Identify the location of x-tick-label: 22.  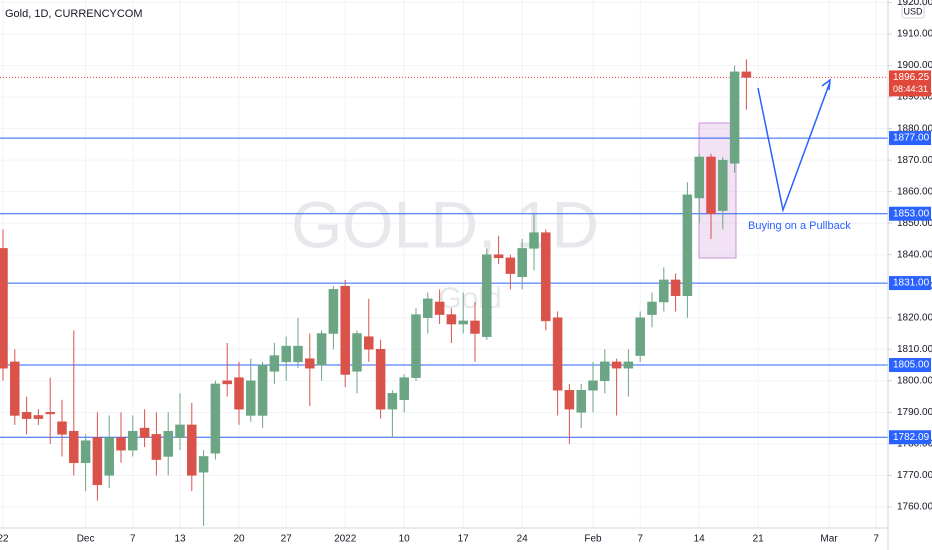
(4, 539).